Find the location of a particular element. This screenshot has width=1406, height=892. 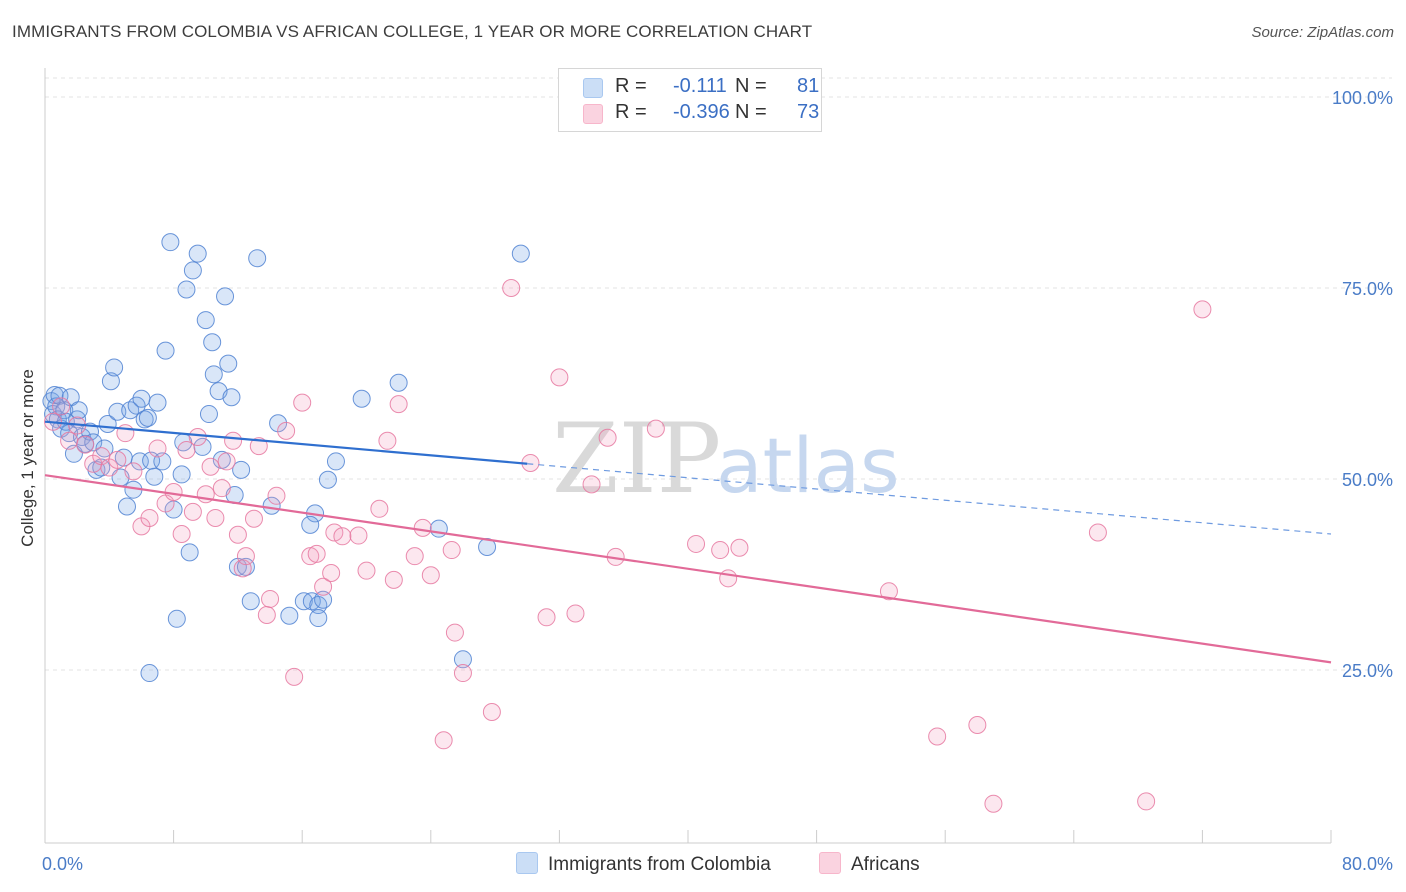

source-label: Source: ZipAtlas.com is located at coordinates (1322, 32).